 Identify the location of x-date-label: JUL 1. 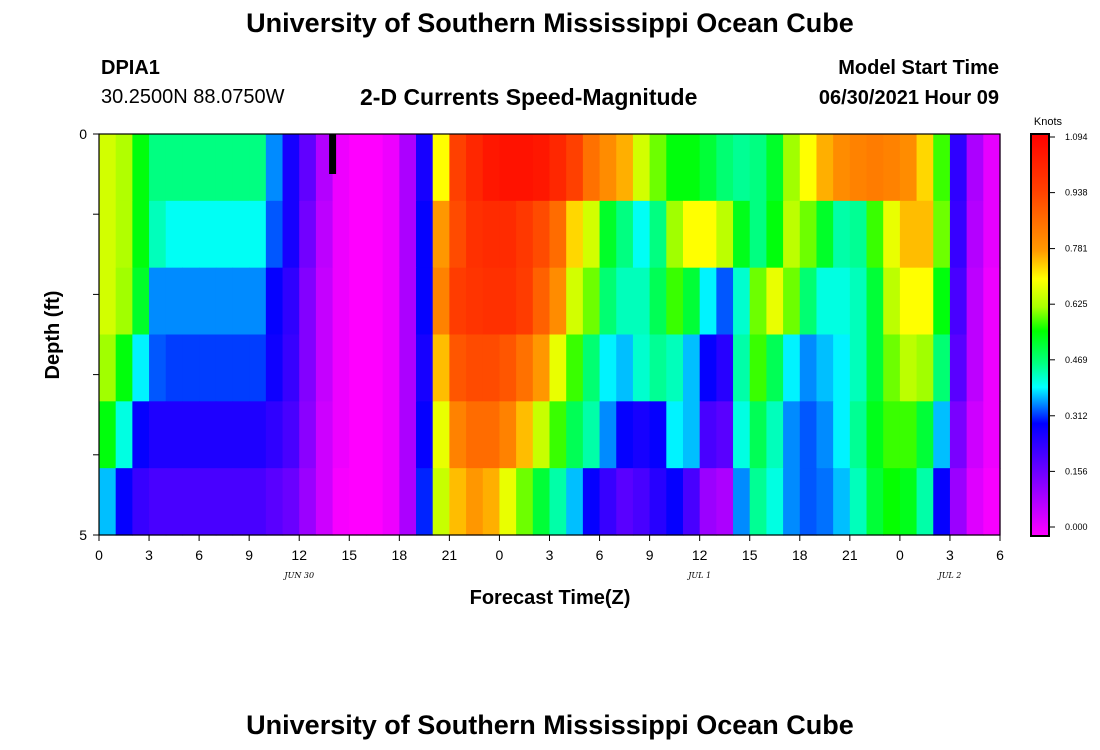
(698, 575).